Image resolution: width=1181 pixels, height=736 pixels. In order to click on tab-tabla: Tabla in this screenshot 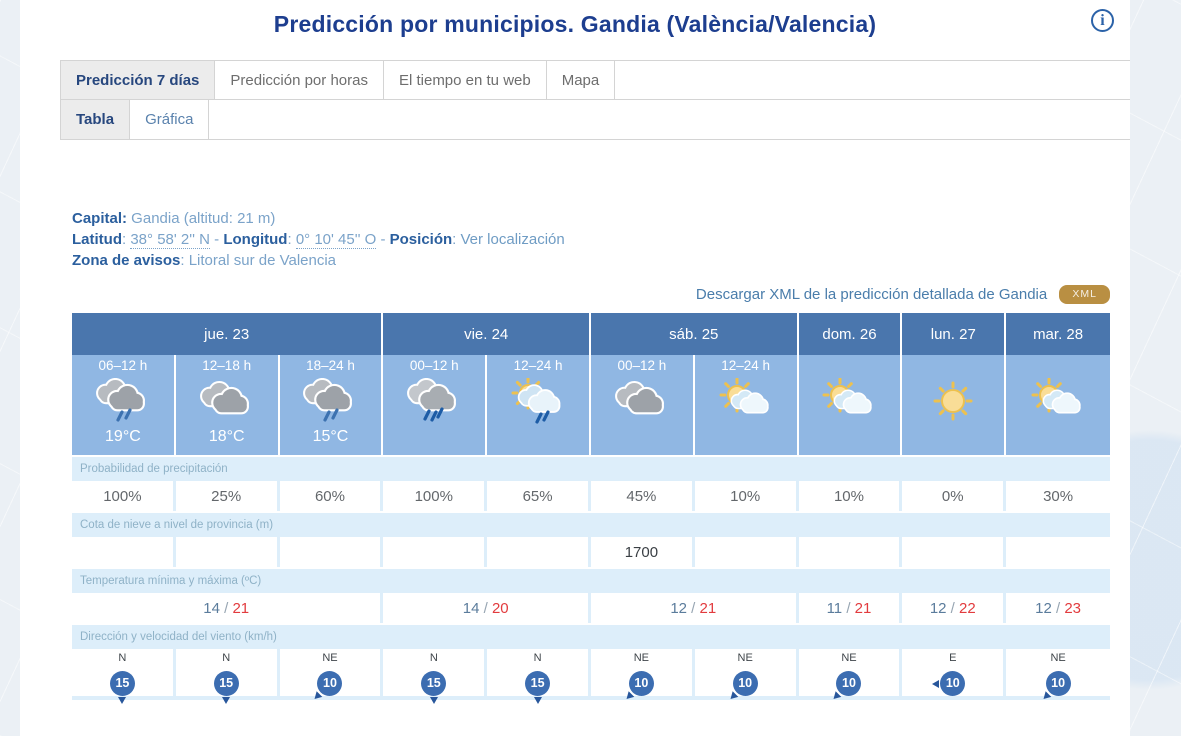, I will do `click(95, 119)`.